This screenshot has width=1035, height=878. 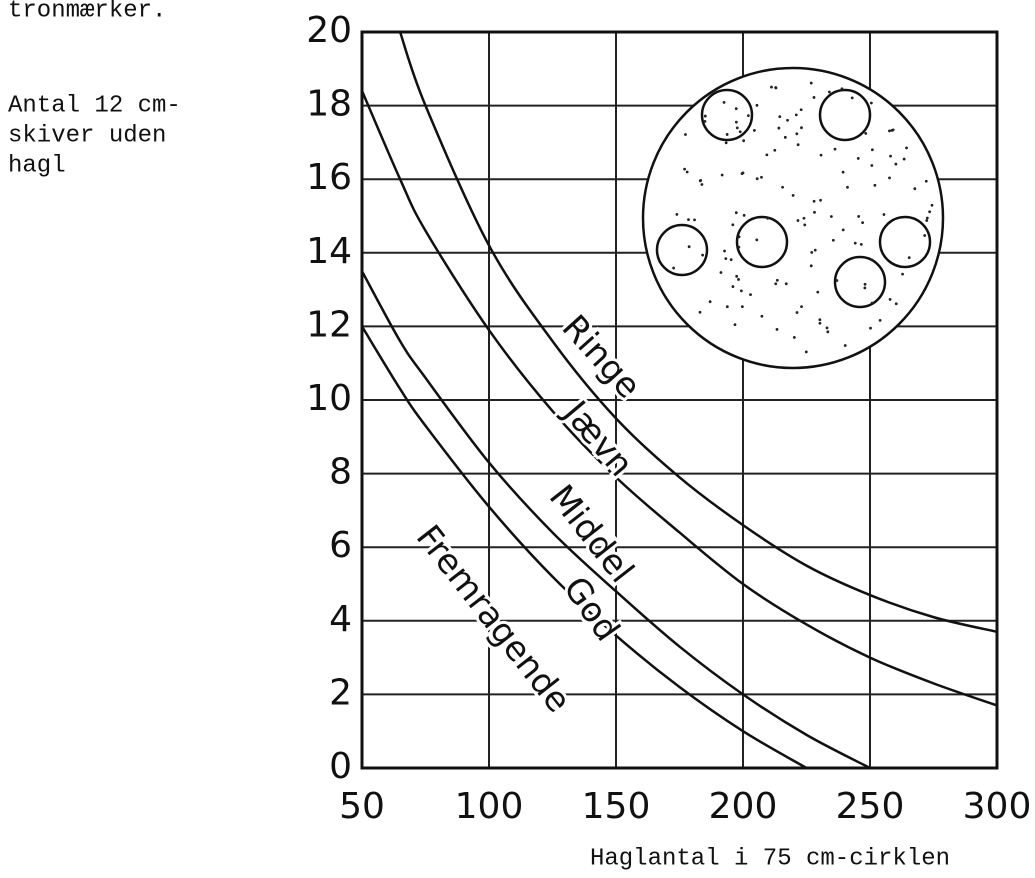 I want to click on x-axis-label: Haglantal i 75 cm-cirklen, so click(x=770, y=858).